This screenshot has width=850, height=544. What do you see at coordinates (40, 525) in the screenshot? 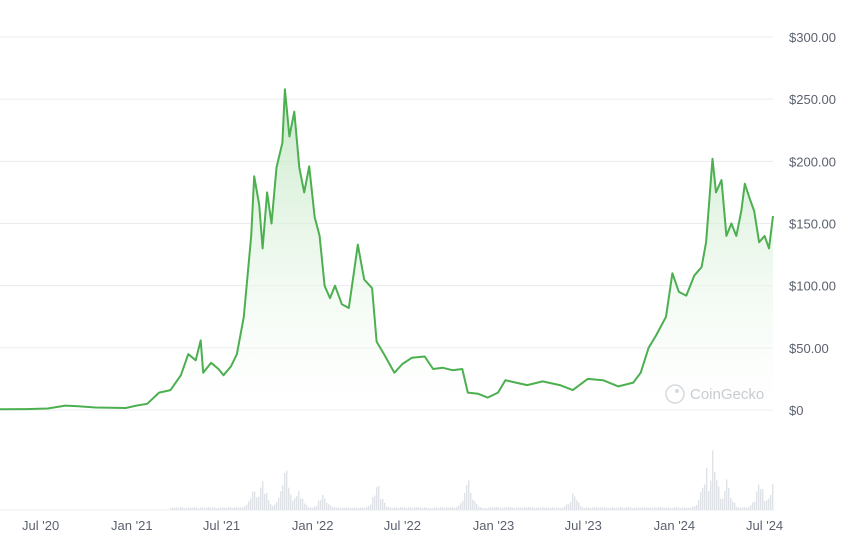
I see `x-tick-label: Jul '20` at bounding box center [40, 525].